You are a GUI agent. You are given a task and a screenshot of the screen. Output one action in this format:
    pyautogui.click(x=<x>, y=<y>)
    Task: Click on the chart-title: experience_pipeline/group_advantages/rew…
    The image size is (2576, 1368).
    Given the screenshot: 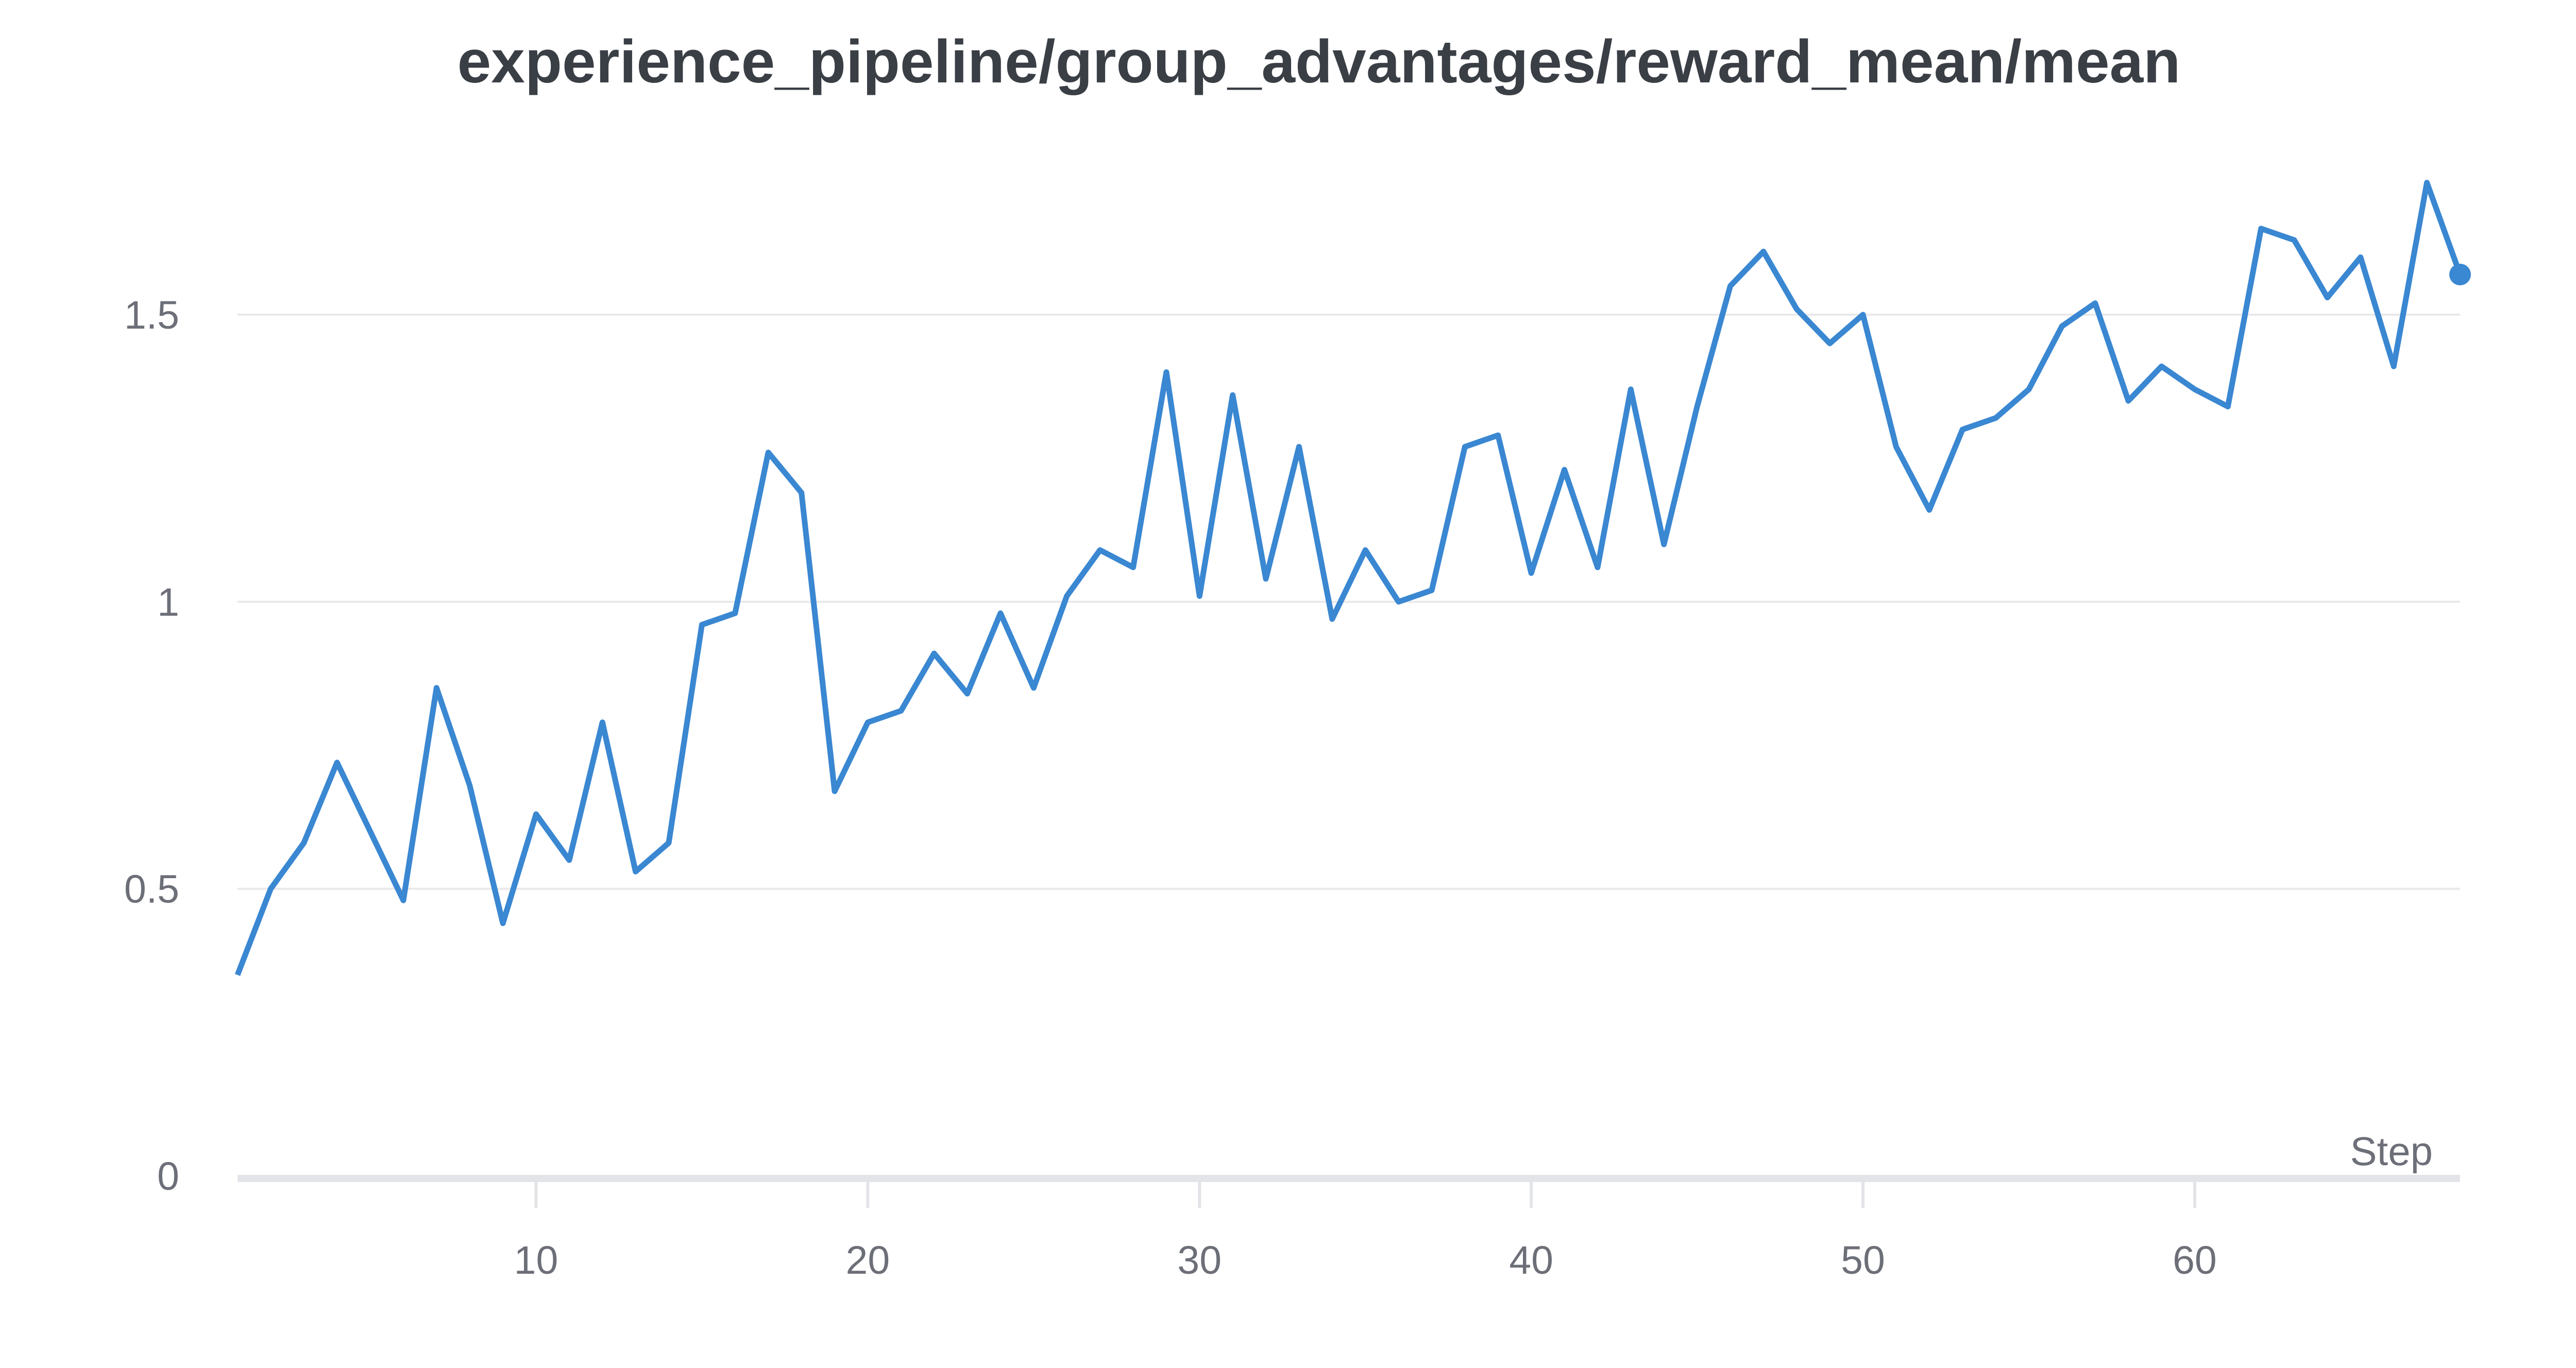 What is the action you would take?
    pyautogui.click(x=1319, y=62)
    